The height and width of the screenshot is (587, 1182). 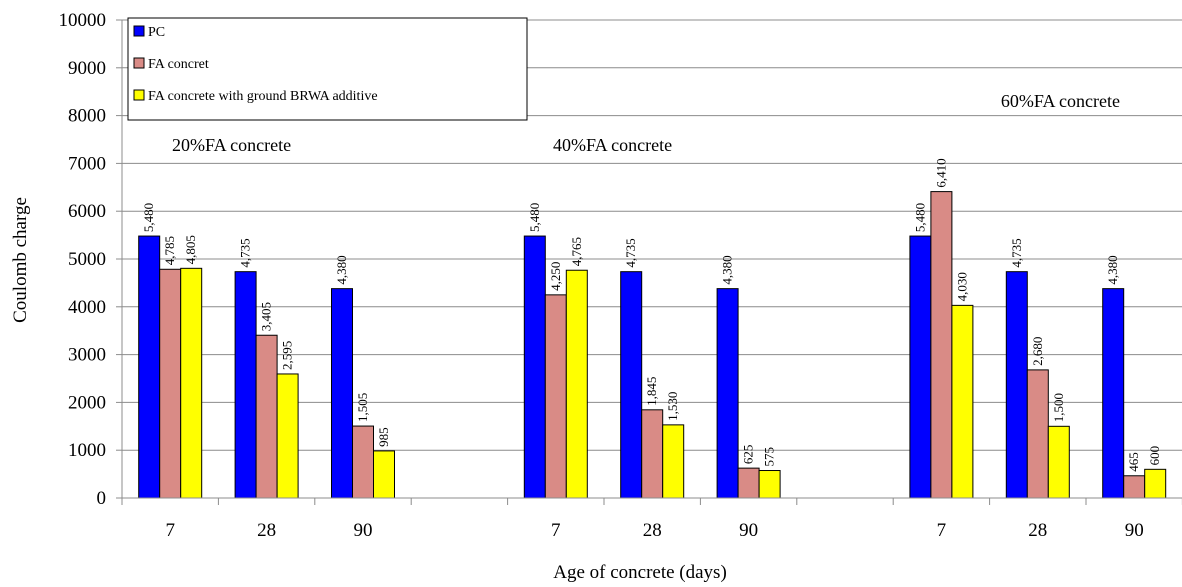 What do you see at coordinates (940, 172) in the screenshot?
I see `data-label: 6,410` at bounding box center [940, 172].